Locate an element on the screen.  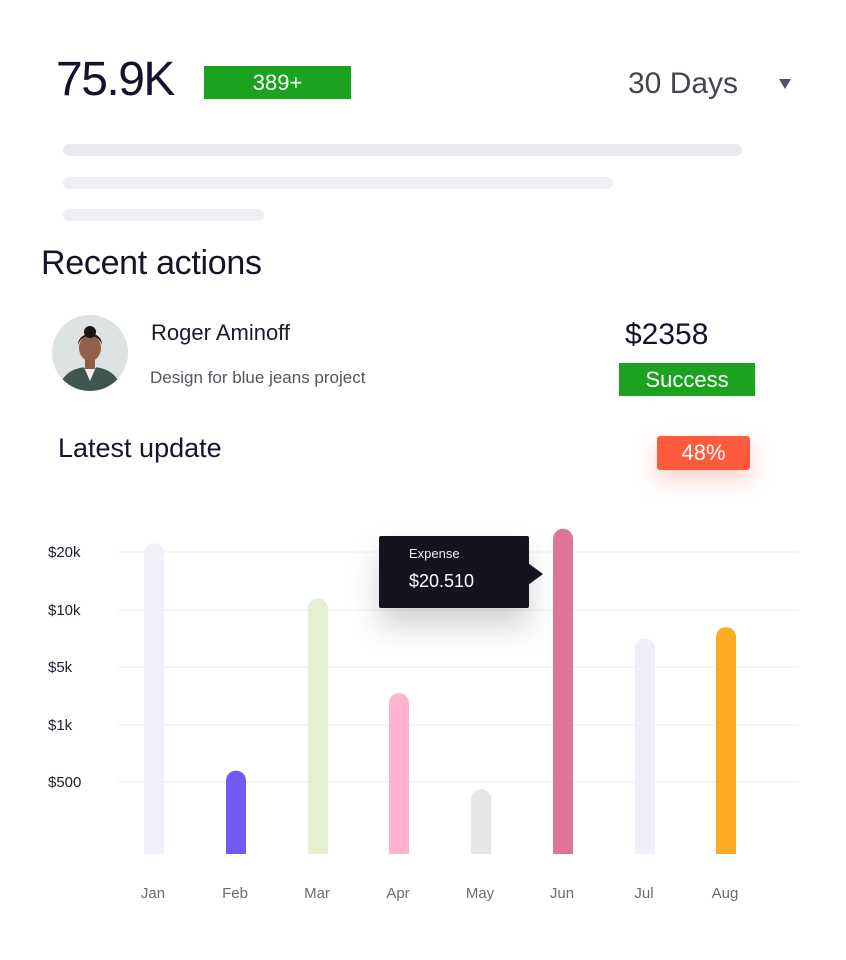
person-name: Roger Aminoff is located at coordinates (221, 332).